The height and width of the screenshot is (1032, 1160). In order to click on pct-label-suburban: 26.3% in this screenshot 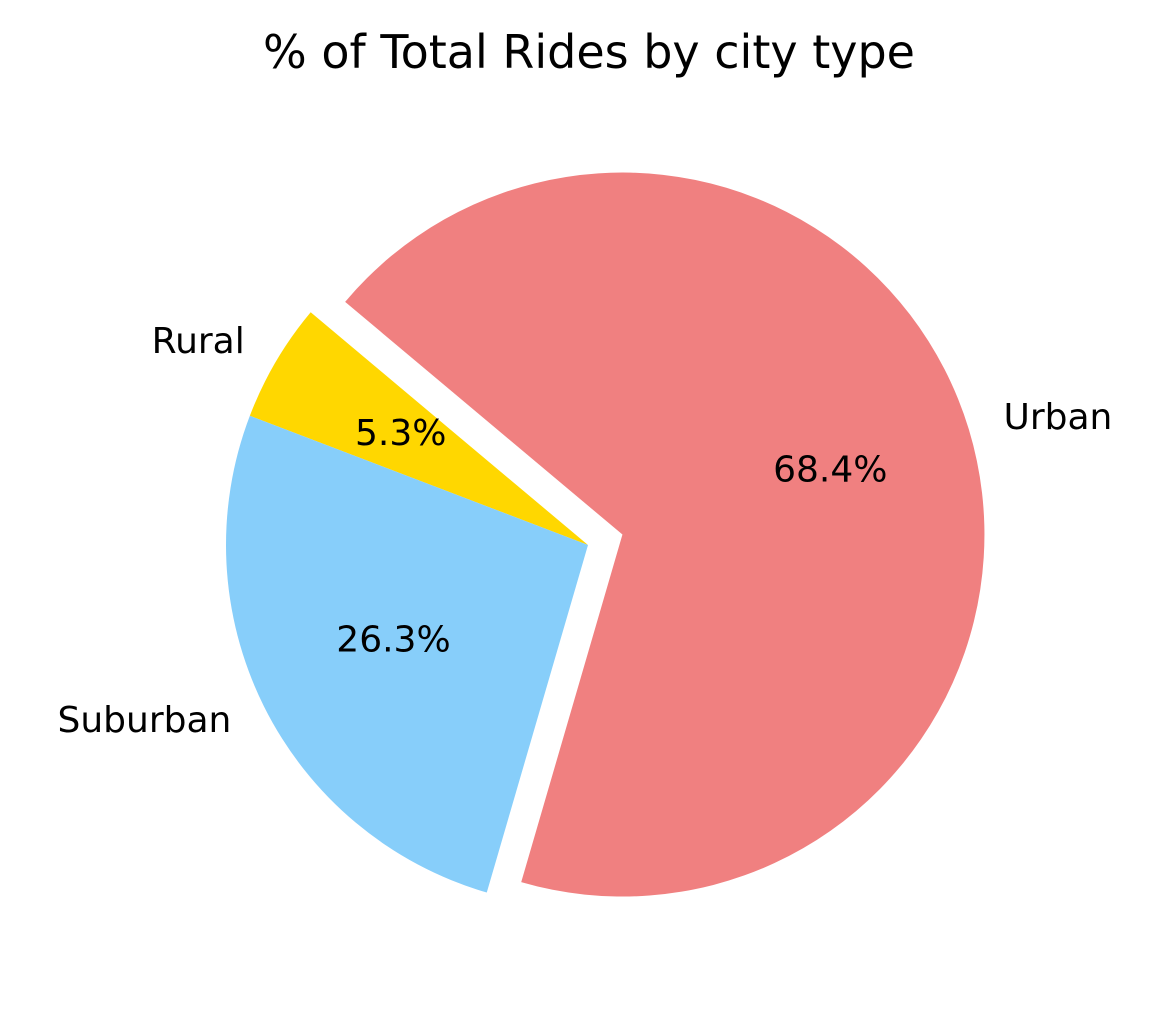, I will do `click(393, 640)`.